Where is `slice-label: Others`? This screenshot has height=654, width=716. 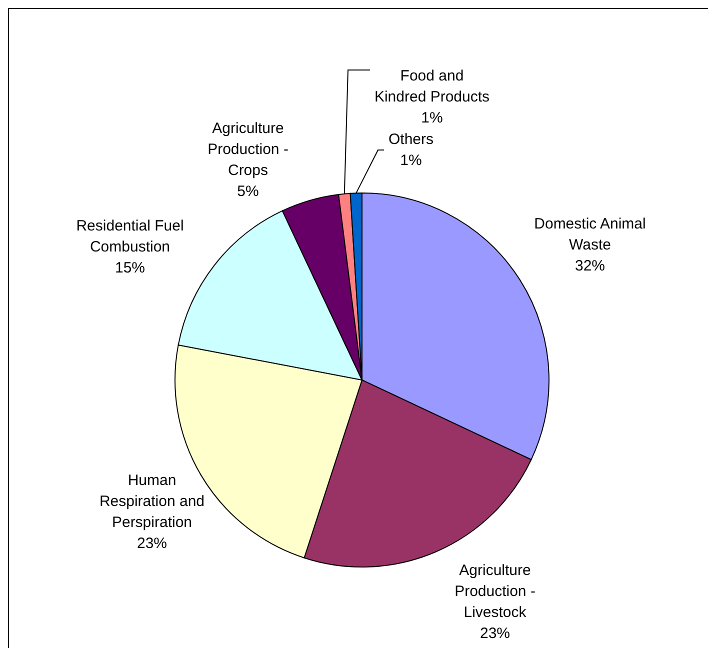 slice-label: Others is located at coordinates (411, 139).